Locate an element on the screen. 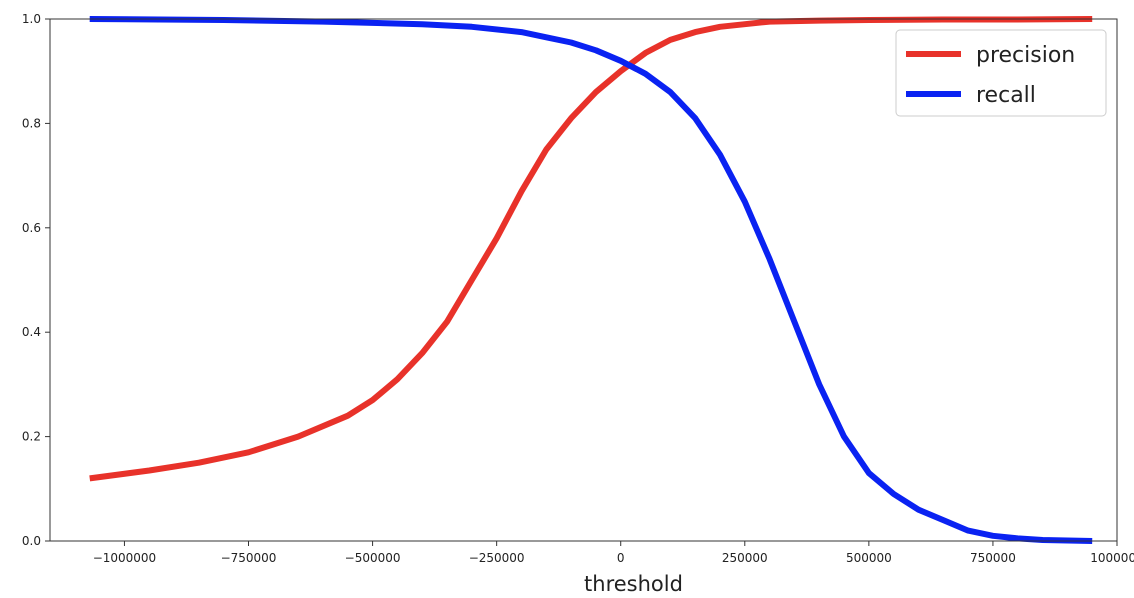  x-tick-label: 250000 is located at coordinates (745, 558).